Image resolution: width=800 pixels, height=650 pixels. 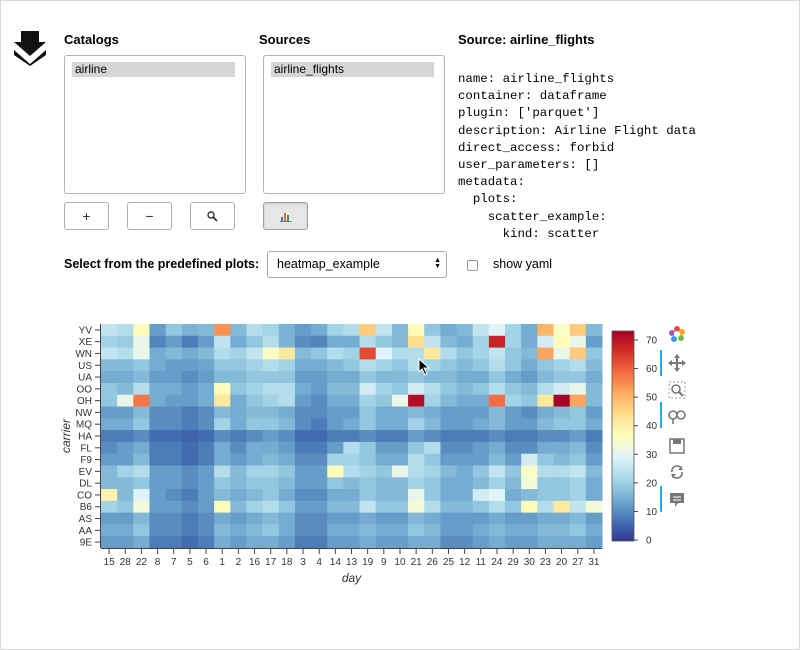 I want to click on intake-logo-icon, so click(x=30, y=48).